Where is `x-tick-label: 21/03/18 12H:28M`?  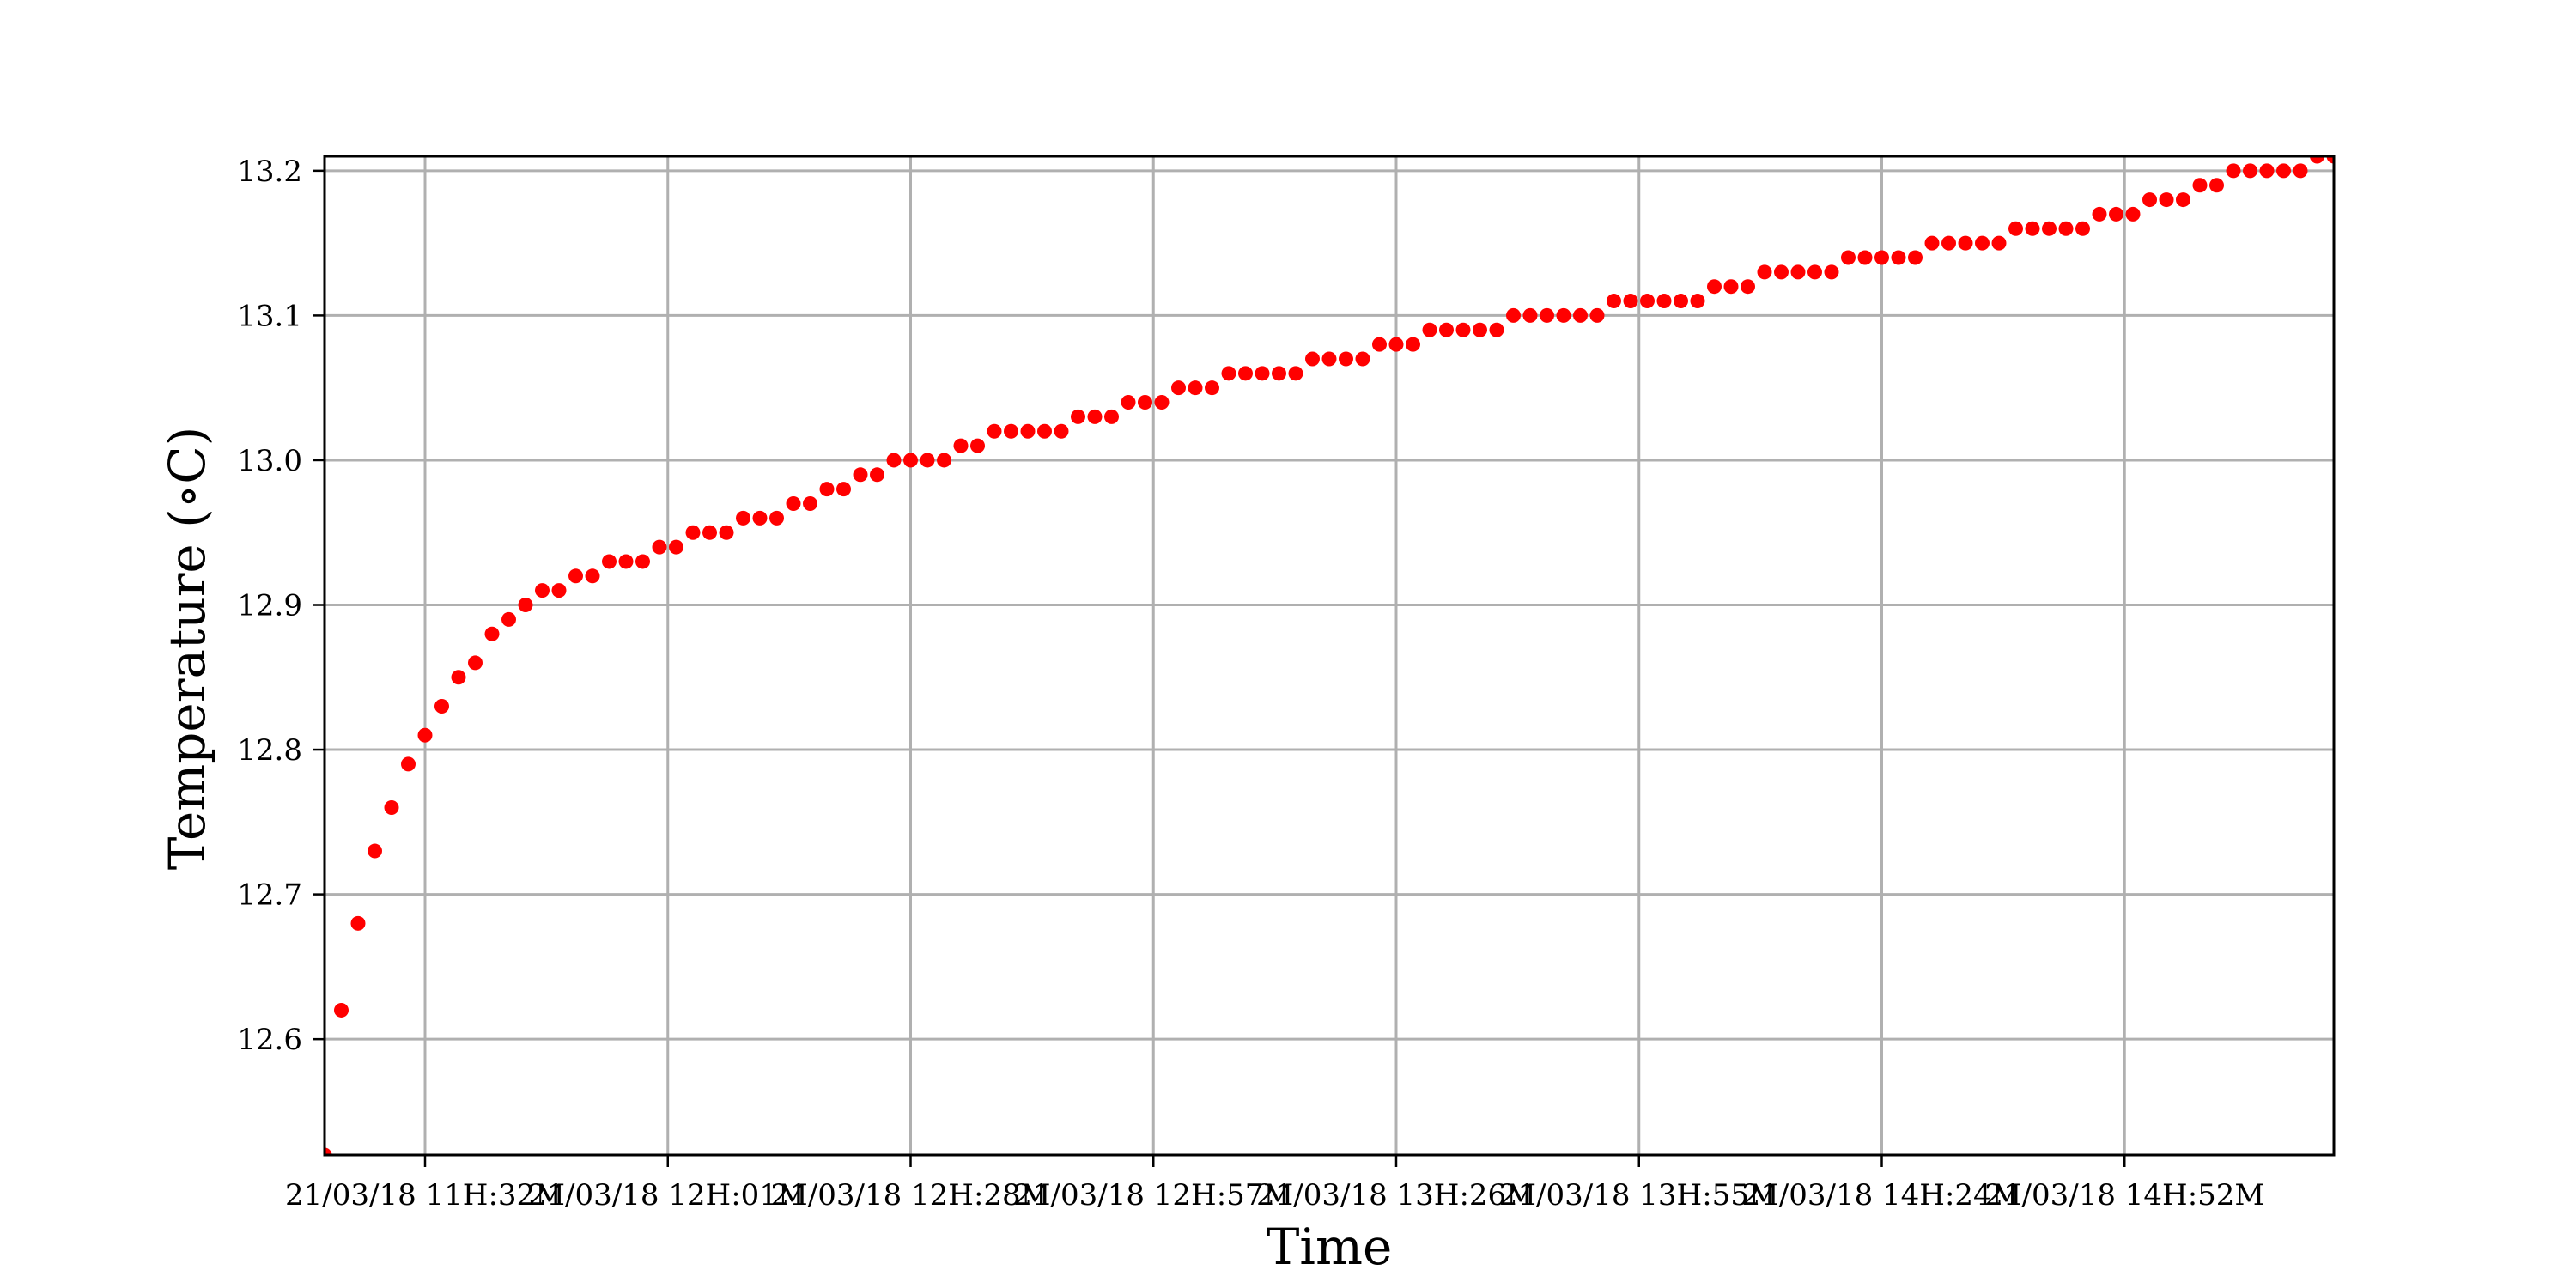 x-tick-label: 21/03/18 12H:28M is located at coordinates (911, 1195).